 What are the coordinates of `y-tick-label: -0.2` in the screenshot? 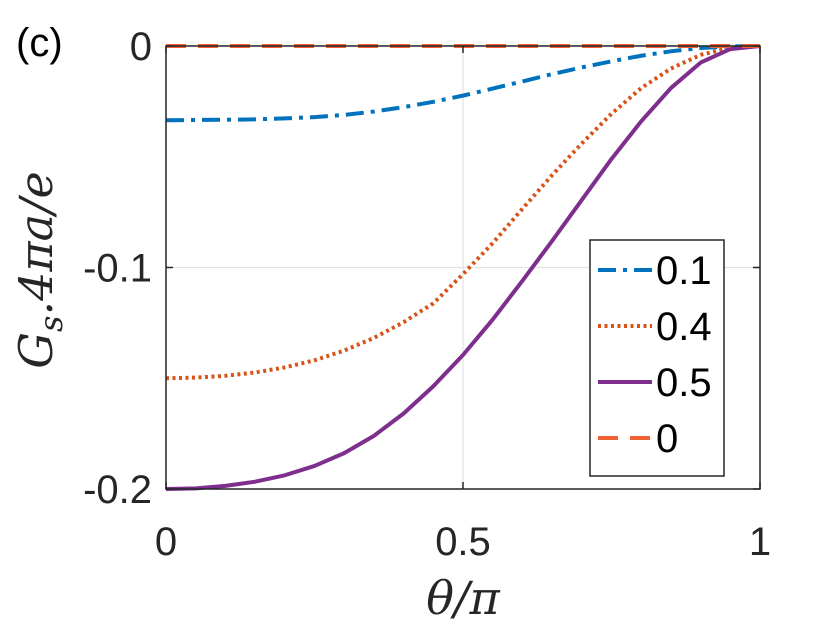 It's located at (117, 490).